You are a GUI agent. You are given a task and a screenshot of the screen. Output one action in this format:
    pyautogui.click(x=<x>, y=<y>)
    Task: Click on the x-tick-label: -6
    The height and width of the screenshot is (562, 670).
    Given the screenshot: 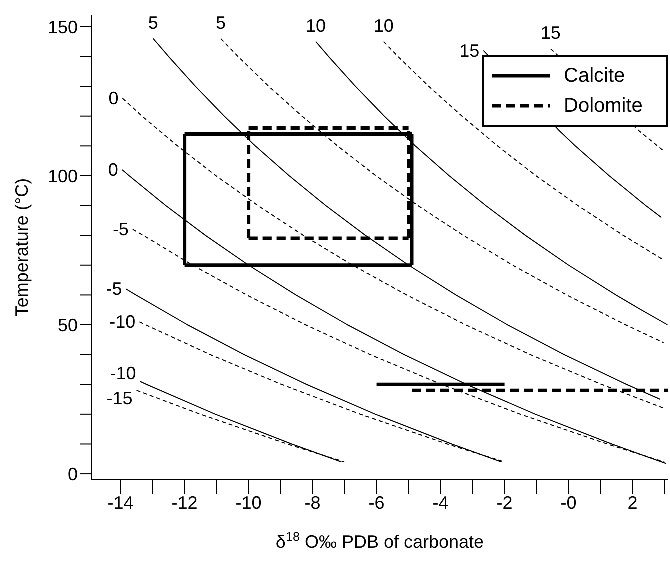 What is the action you would take?
    pyautogui.click(x=376, y=502)
    